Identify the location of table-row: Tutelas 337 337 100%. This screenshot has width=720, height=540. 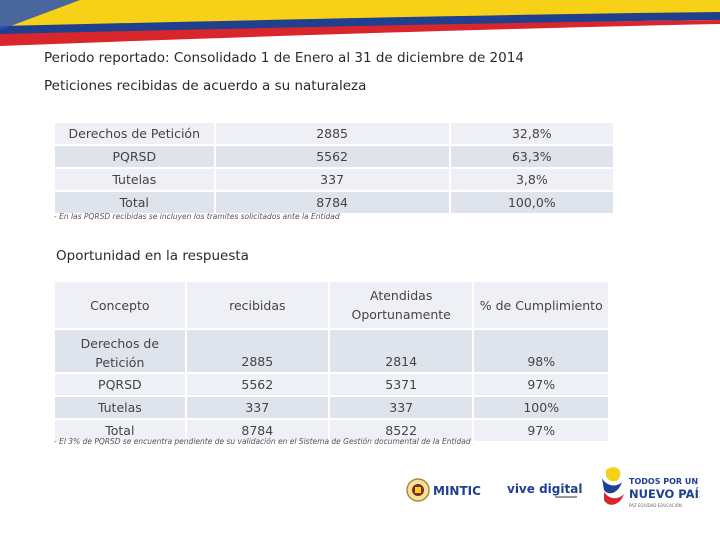
(332, 408).